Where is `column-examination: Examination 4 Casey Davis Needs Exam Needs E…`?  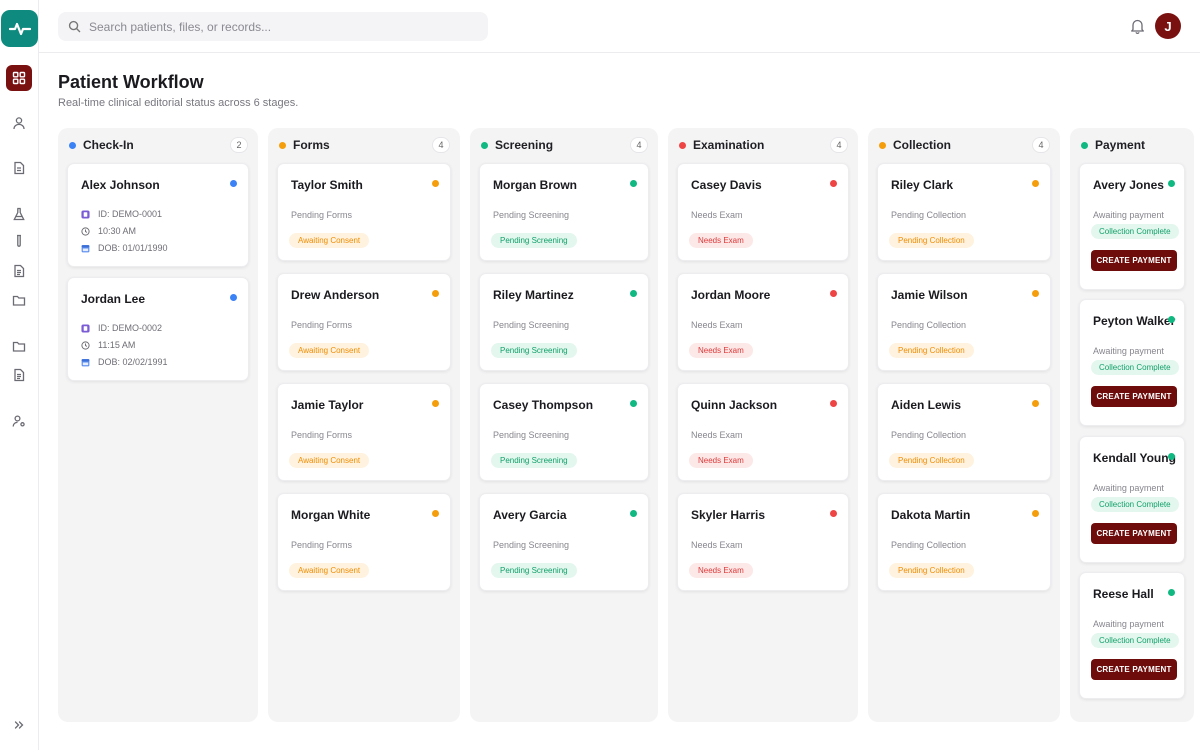 column-examination: Examination 4 Casey Davis Needs Exam Needs E… is located at coordinates (763, 425).